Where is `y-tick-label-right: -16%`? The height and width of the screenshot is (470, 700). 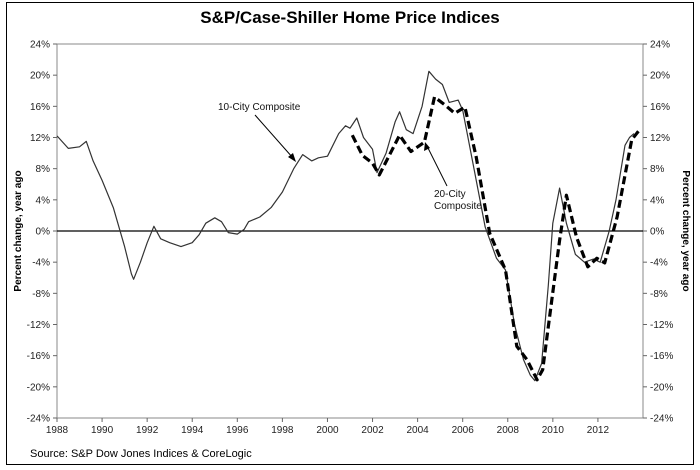 y-tick-label-right: -16% is located at coordinates (661, 356).